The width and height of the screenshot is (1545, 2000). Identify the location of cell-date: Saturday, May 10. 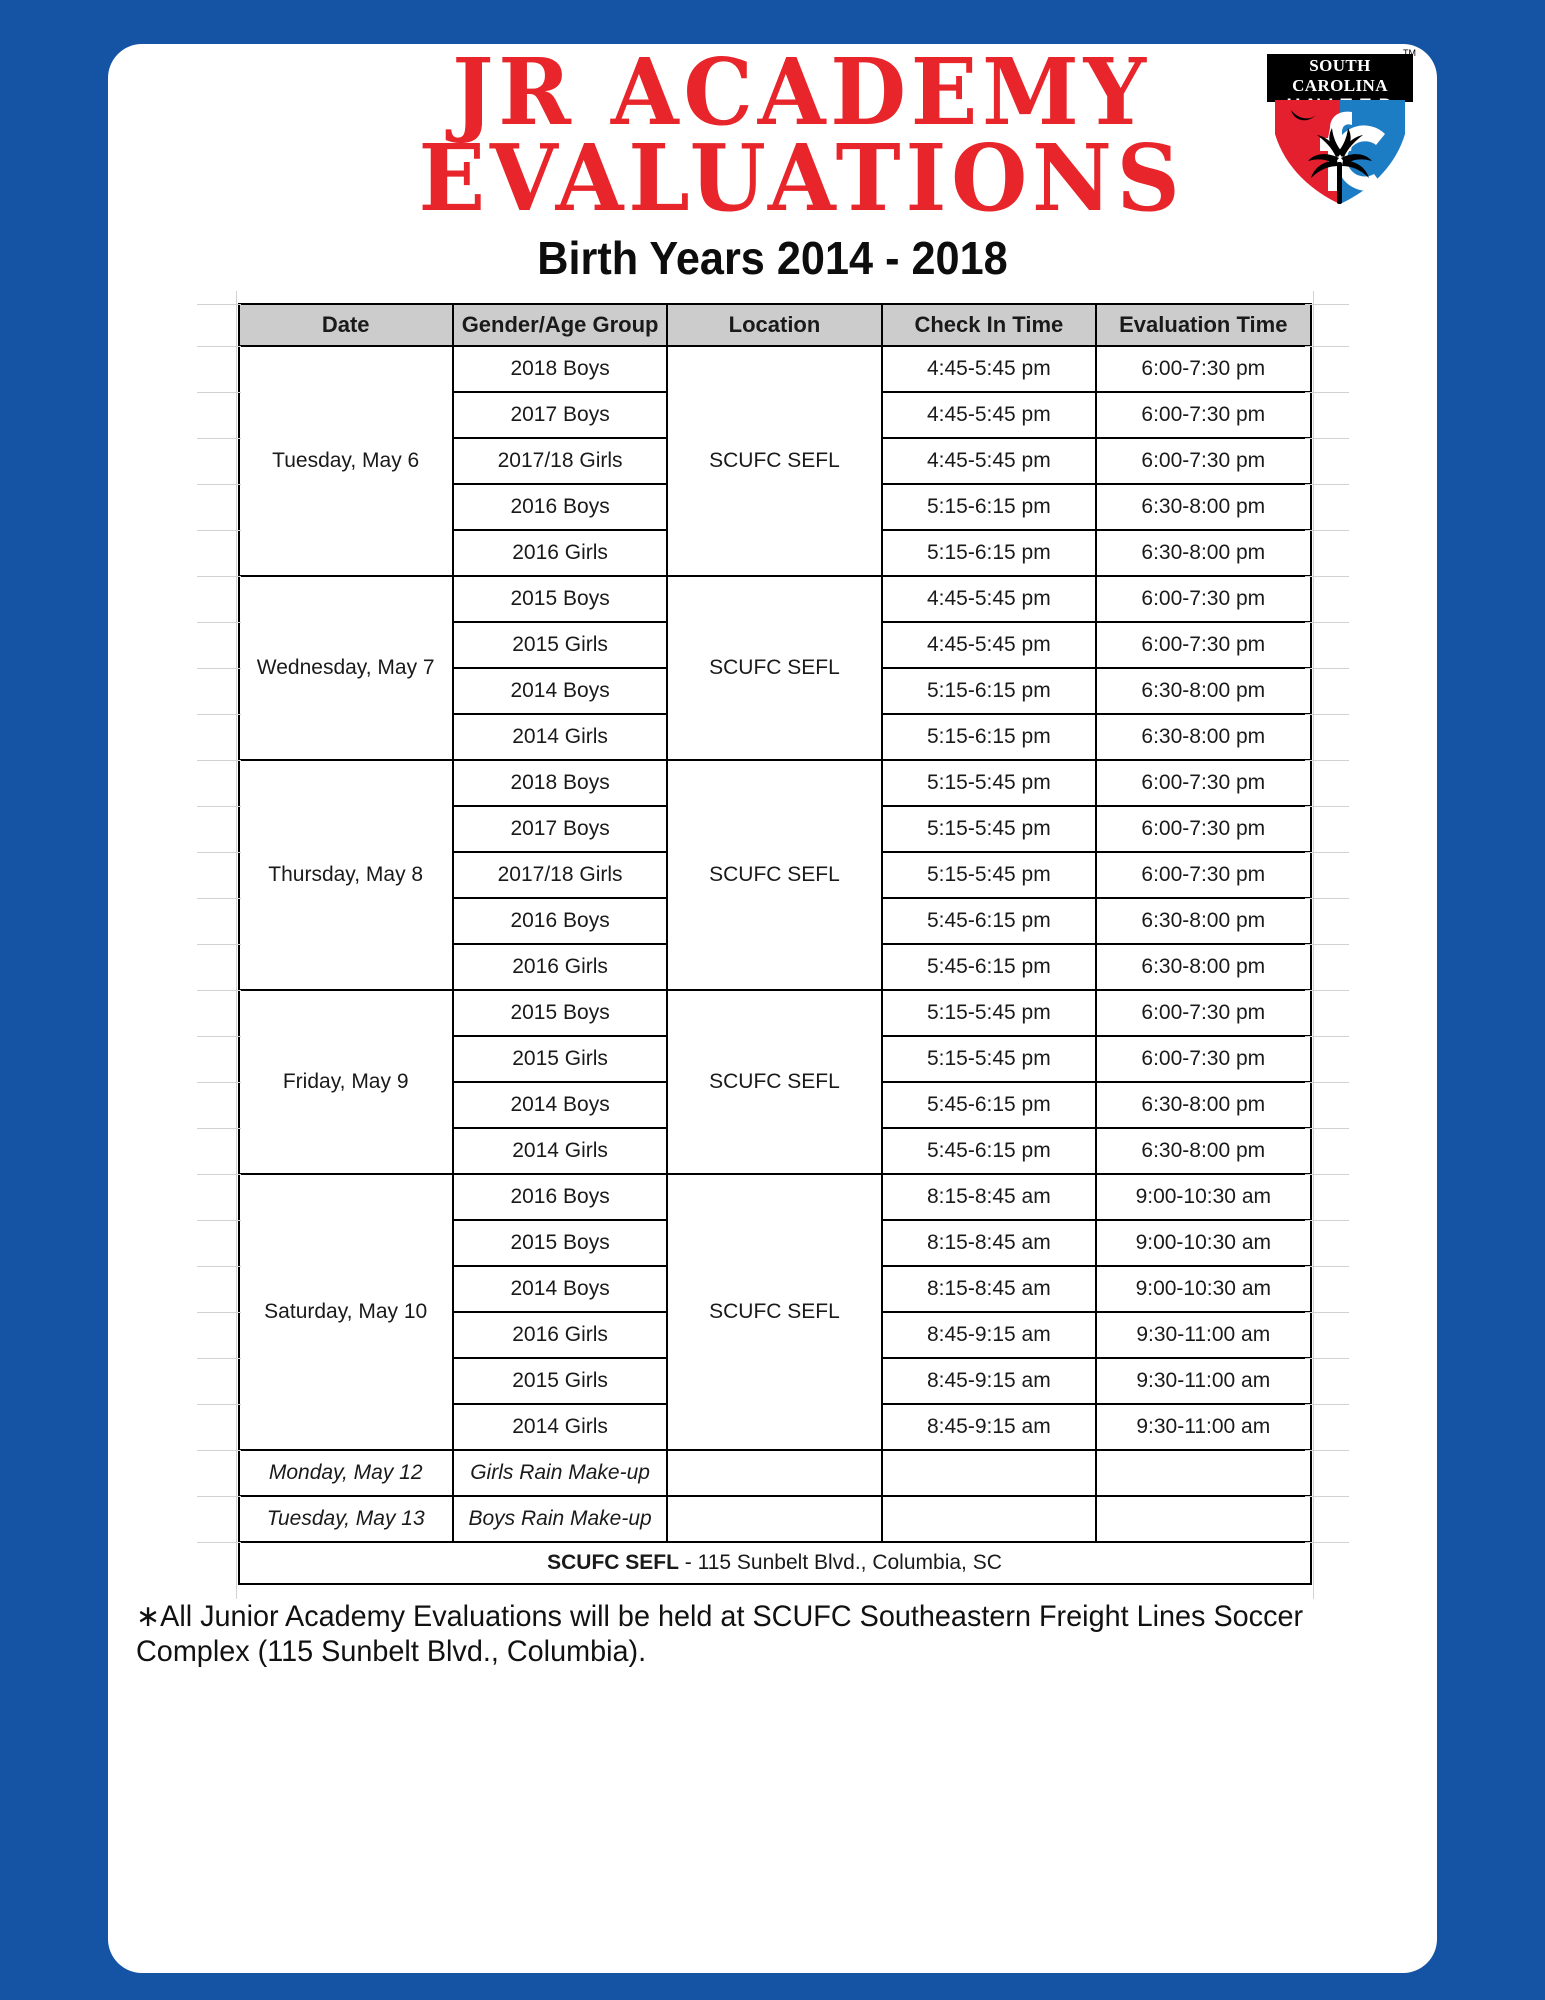
(345, 1312).